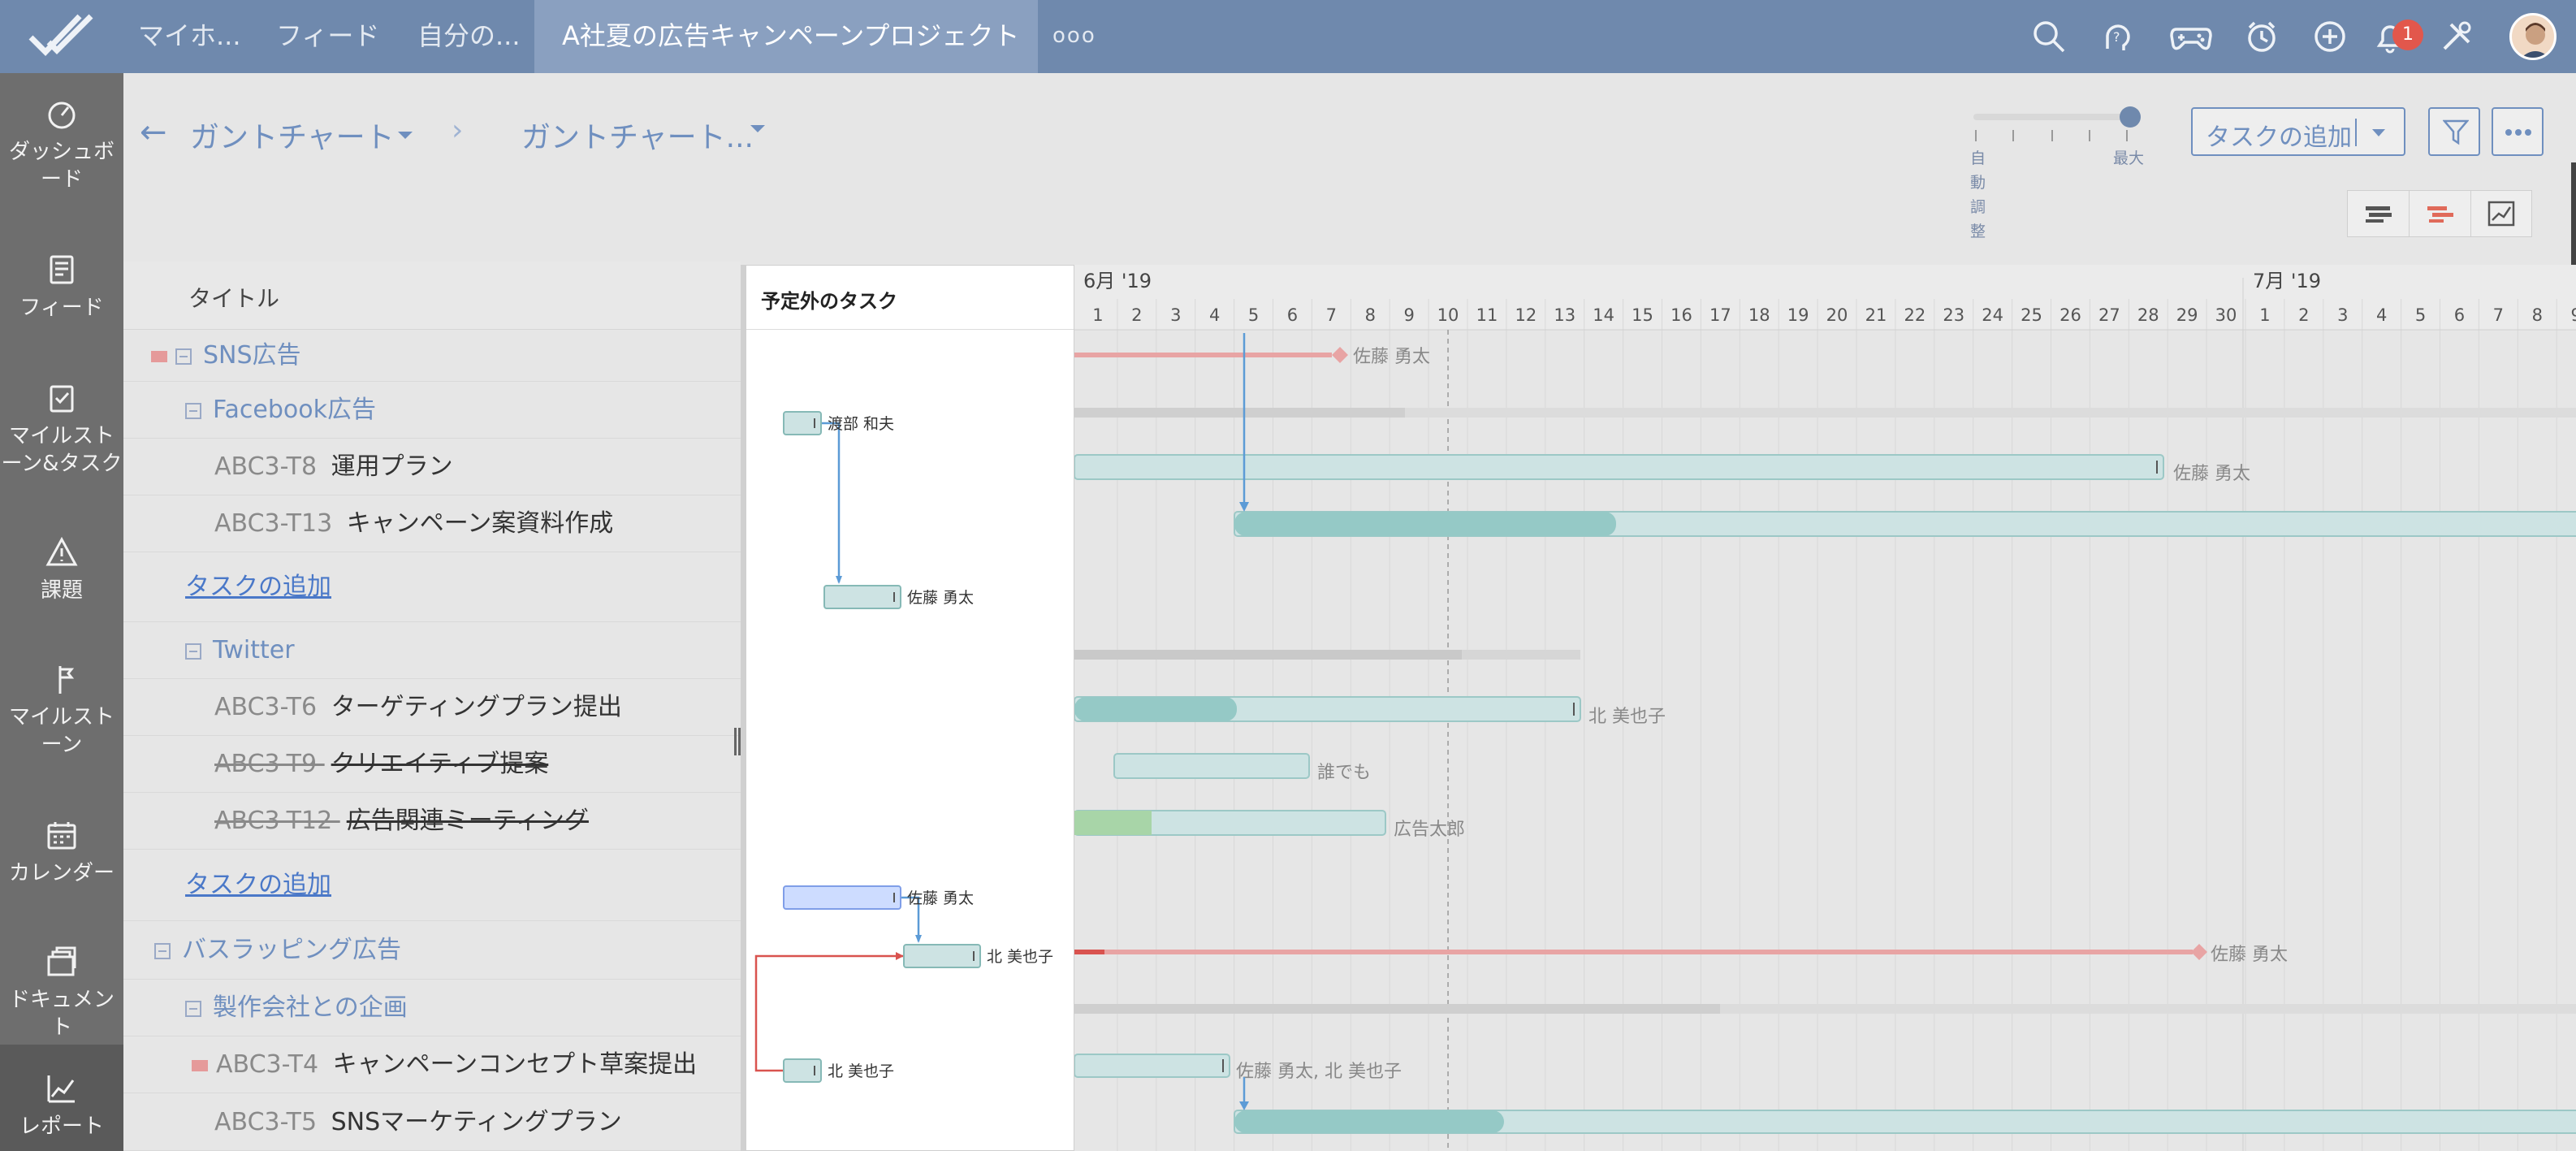  I want to click on zoom-slider-handle, so click(2130, 117).